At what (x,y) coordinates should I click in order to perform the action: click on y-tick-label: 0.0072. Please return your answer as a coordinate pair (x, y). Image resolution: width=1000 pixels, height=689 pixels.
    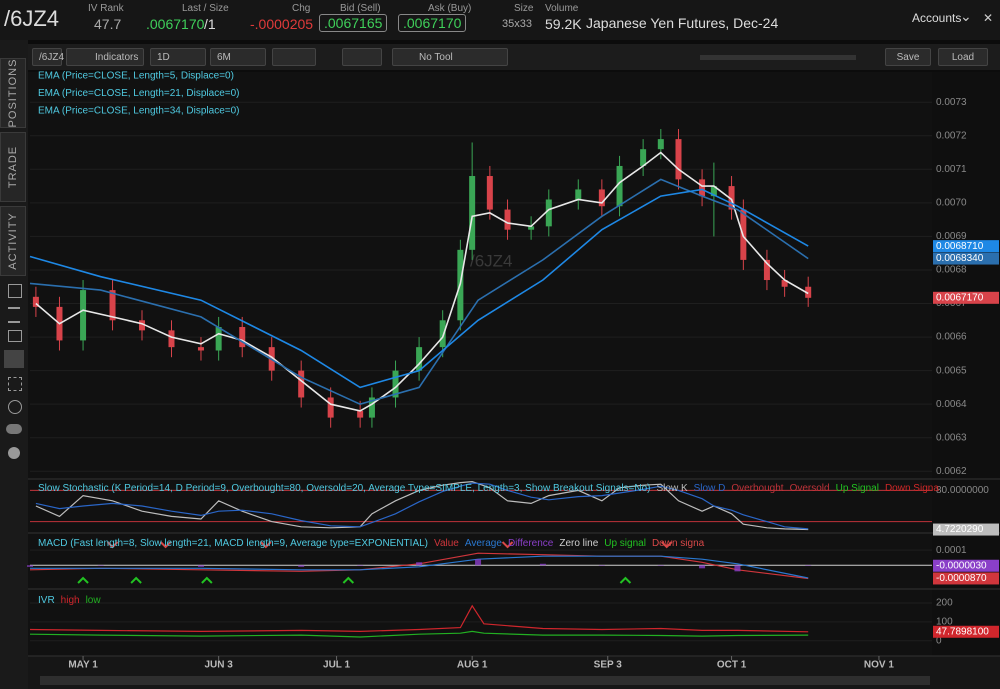
    Looking at the image, I should click on (951, 135).